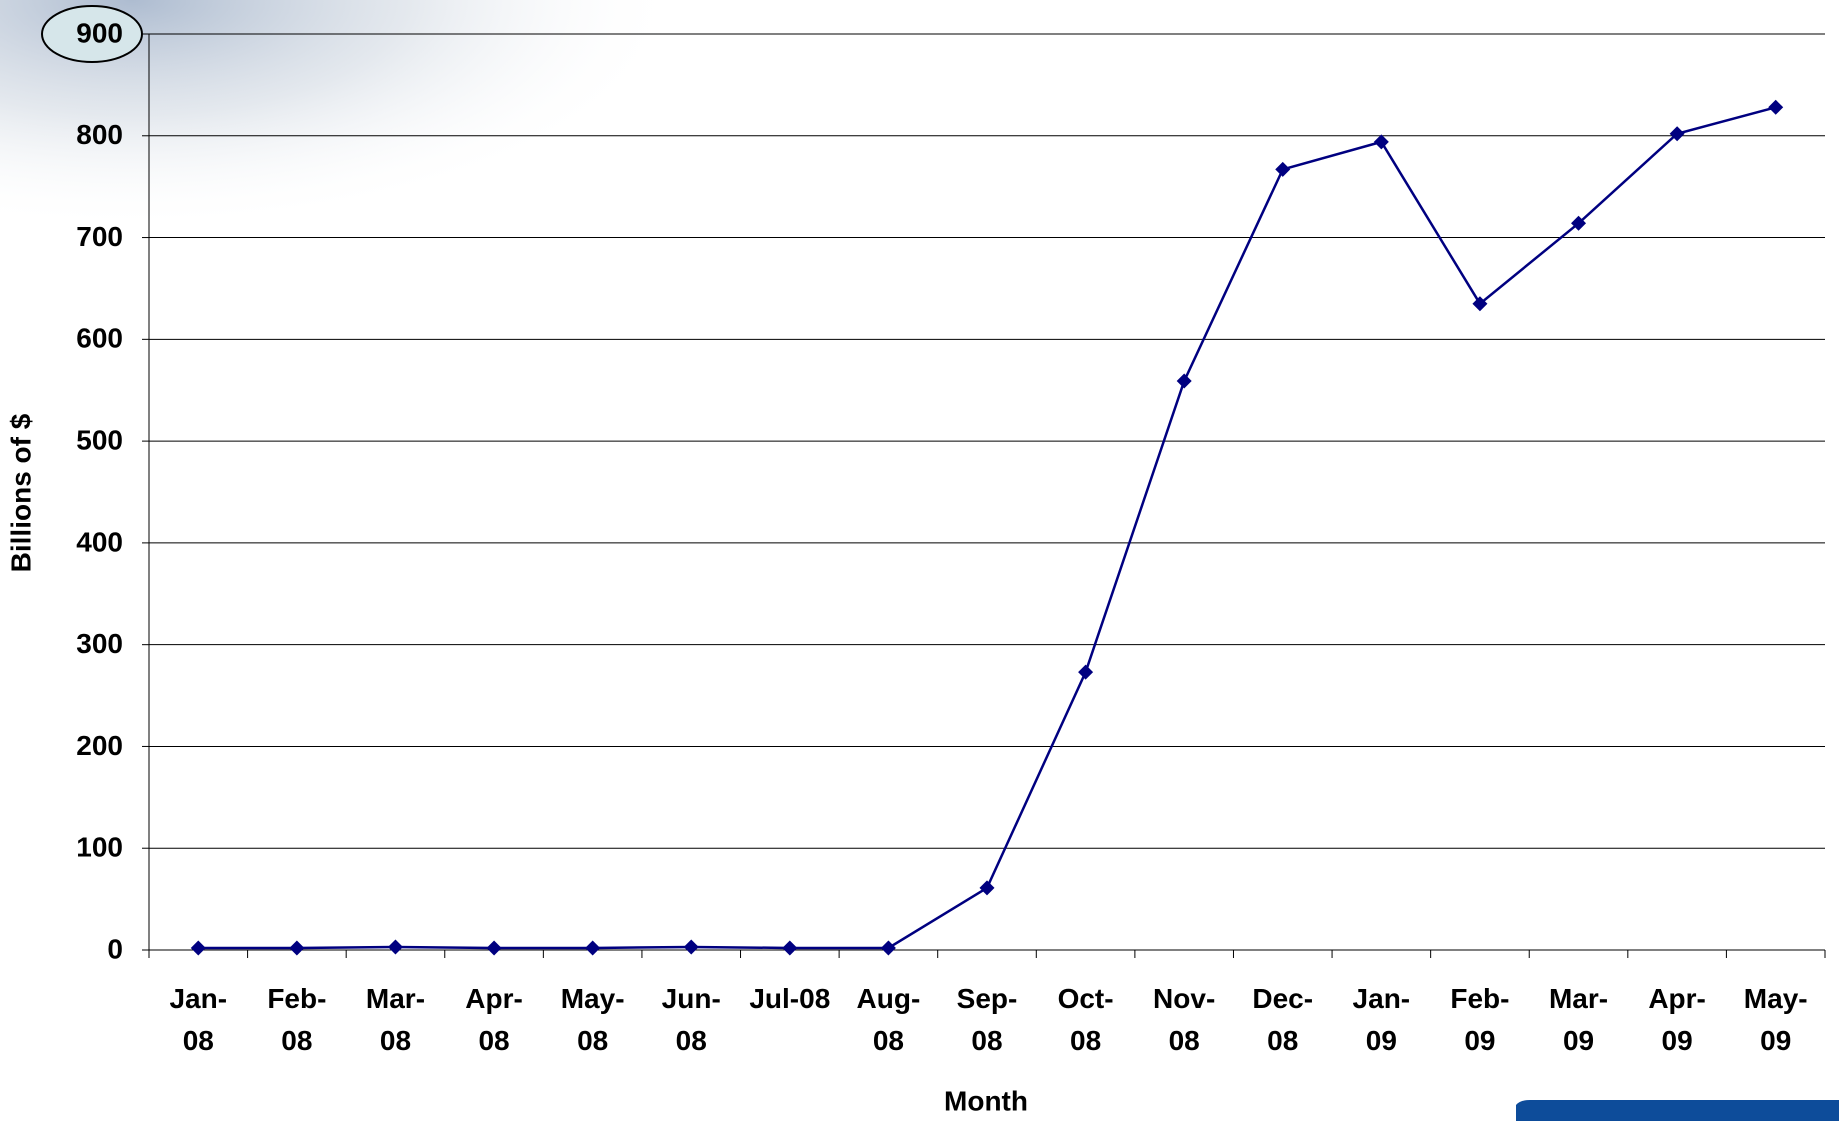 The height and width of the screenshot is (1121, 1839). I want to click on x-tick-label: Apr-08, so click(494, 1019).